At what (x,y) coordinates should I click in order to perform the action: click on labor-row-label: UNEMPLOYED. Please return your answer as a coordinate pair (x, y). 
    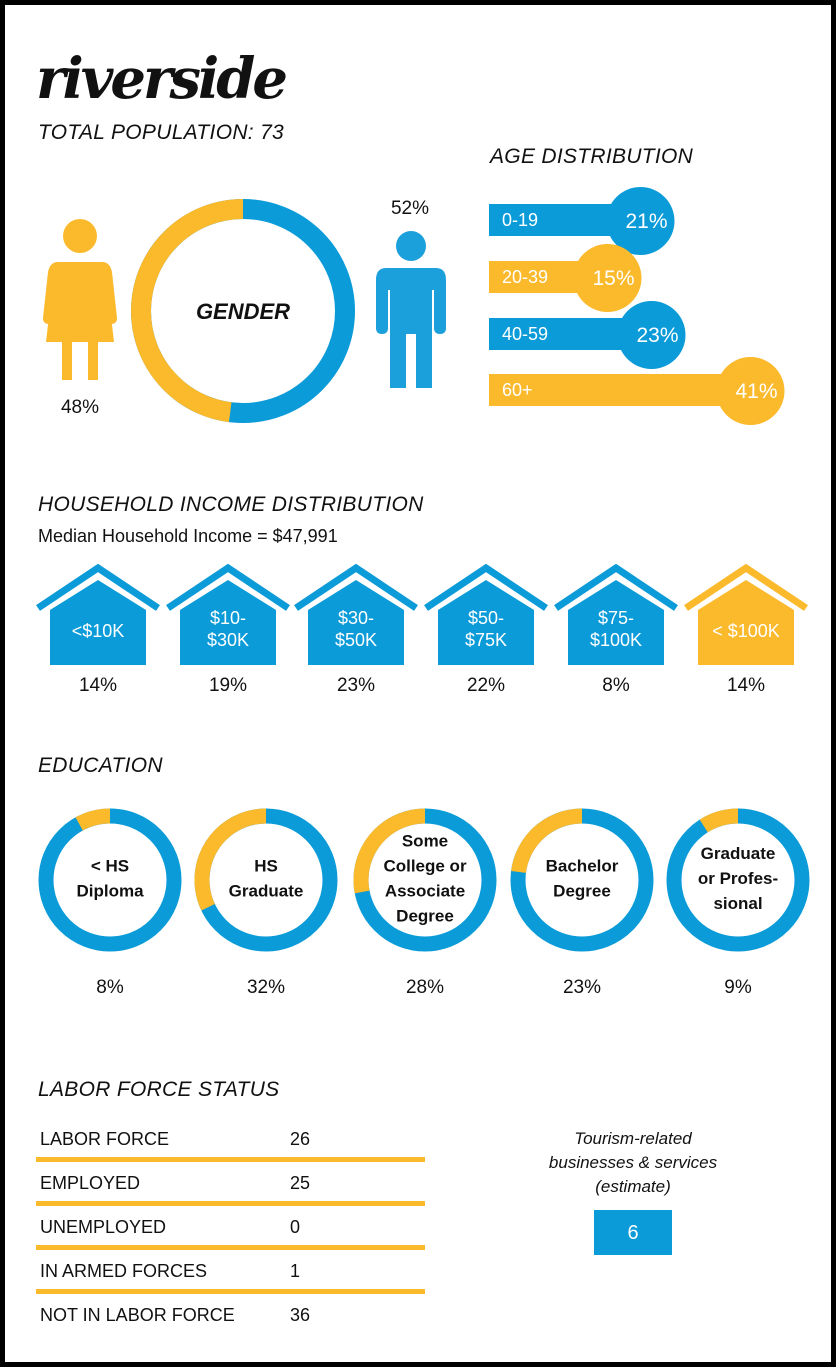
    Looking at the image, I should click on (103, 1227).